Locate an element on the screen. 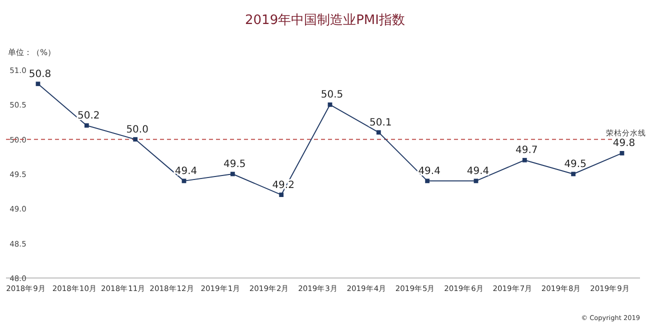 The width and height of the screenshot is (650, 327). data-label: 50.1 is located at coordinates (381, 122).